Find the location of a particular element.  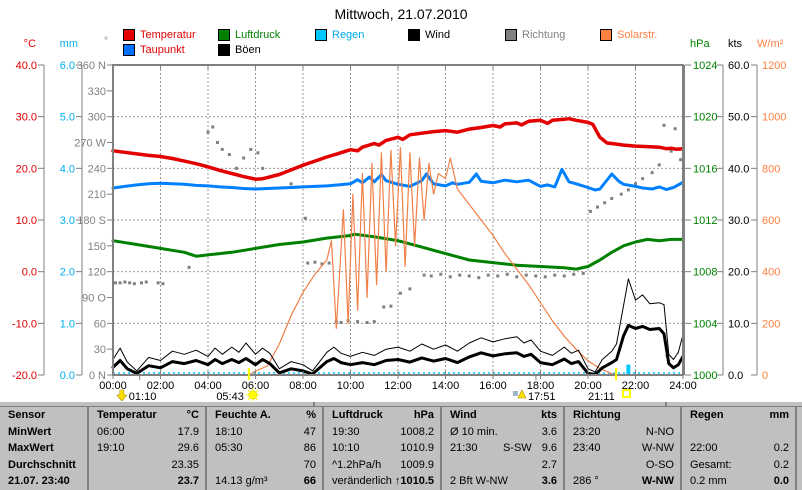

temp-tick-label: -10.0 is located at coordinates (24, 324).